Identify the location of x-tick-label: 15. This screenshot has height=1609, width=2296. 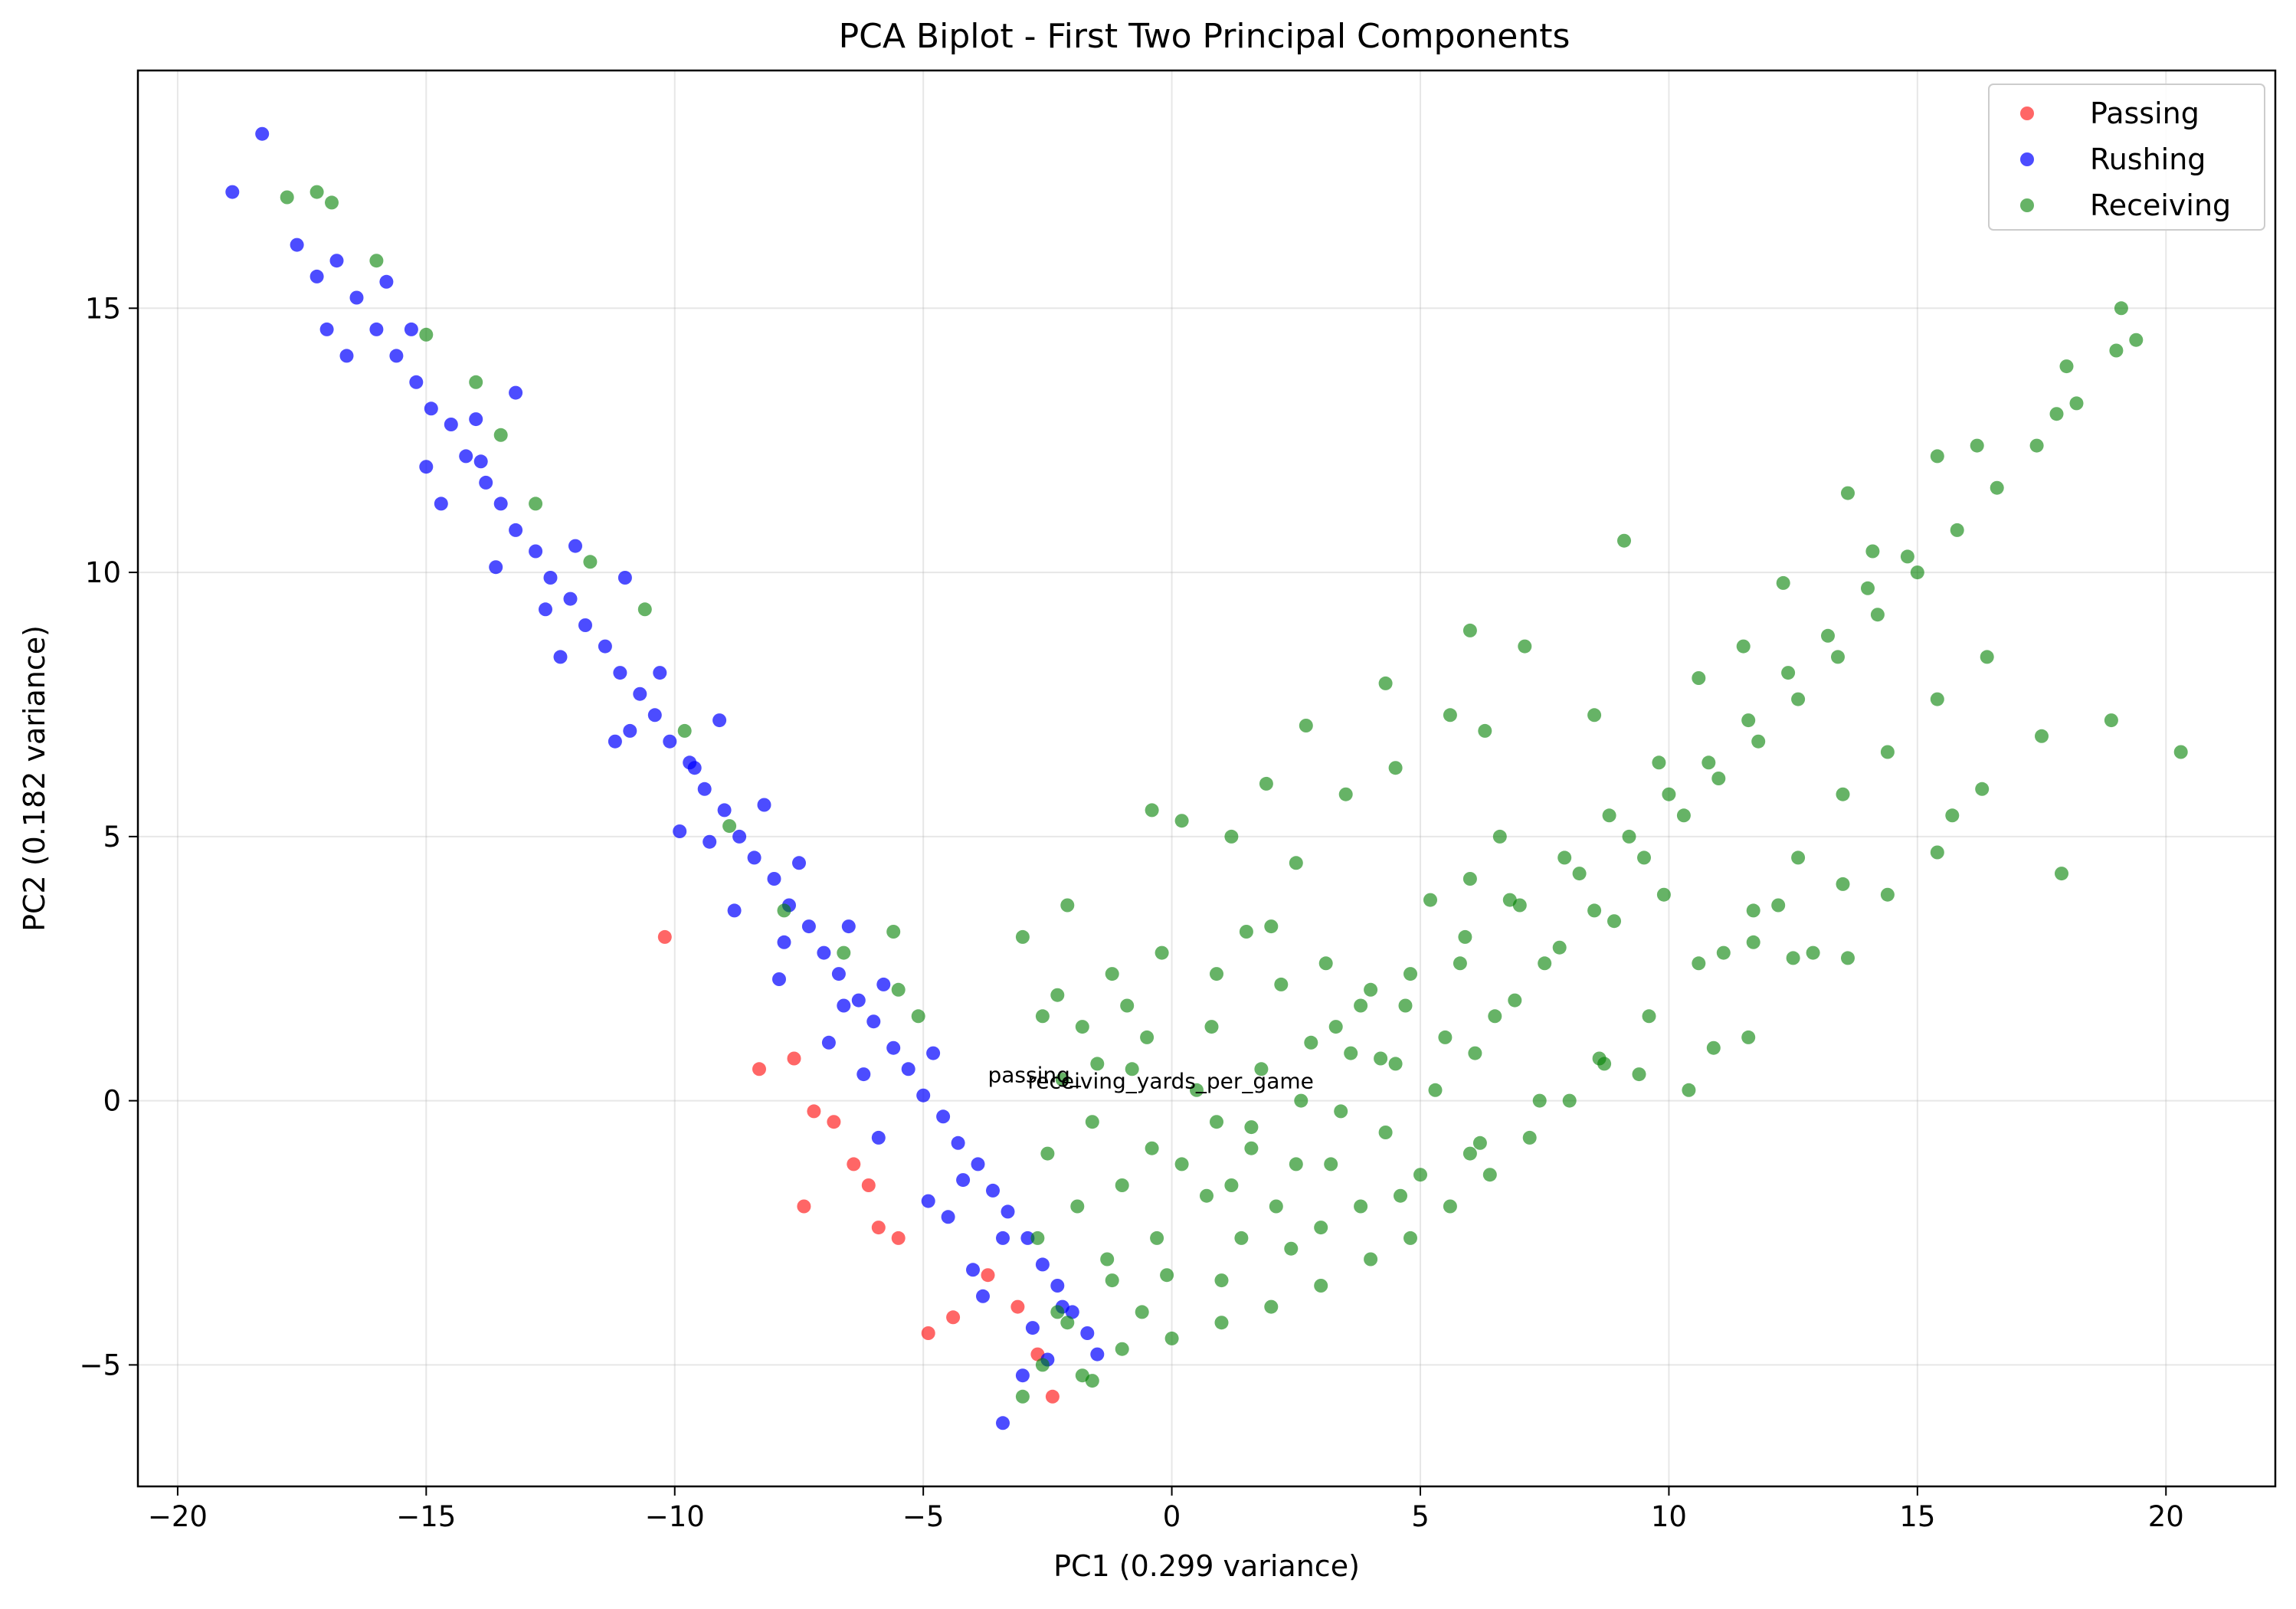
(1917, 1516).